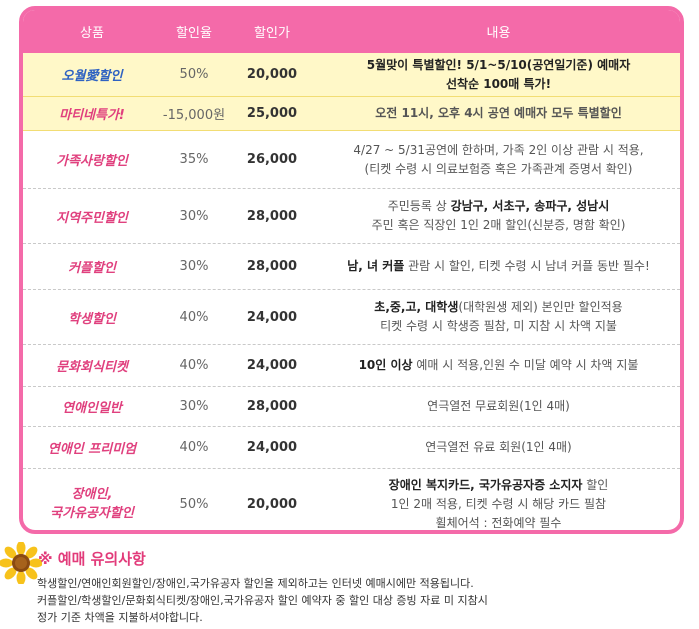 The image size is (699, 629). What do you see at coordinates (527, 266) in the screenshot?
I see `content-line: 관람 시 할인, 티켓 수령 시 남녀 커플 동반 필수!` at bounding box center [527, 266].